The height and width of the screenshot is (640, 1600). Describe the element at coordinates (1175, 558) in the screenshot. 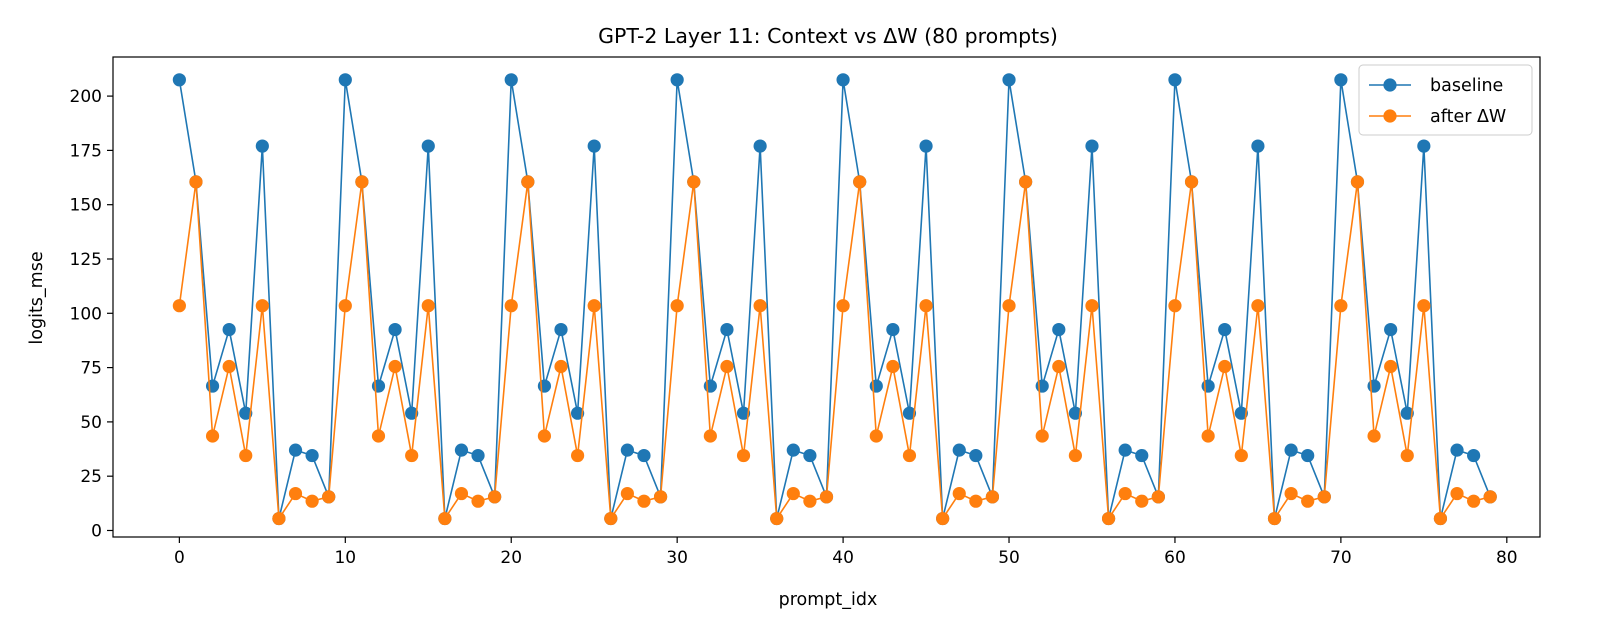

I see `x-tick-label: 60` at that location.